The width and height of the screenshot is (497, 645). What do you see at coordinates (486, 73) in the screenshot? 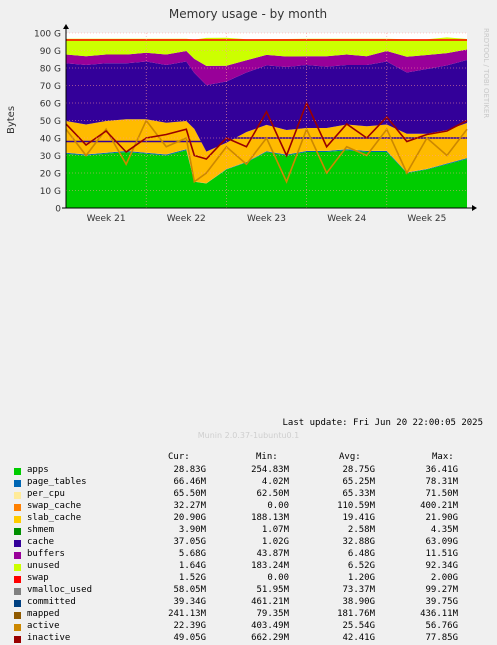
I see `rrdtool-label: RRDTOOL / TOBI OETIKER` at bounding box center [486, 73].